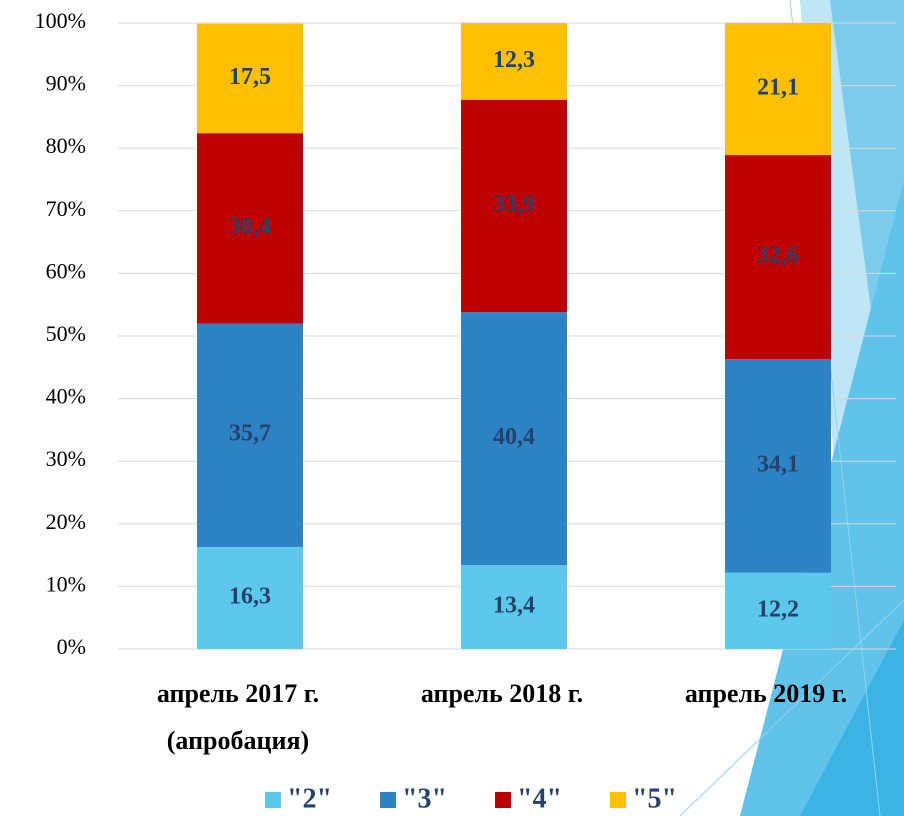  I want to click on y-tick-label: 0%, so click(71, 646).